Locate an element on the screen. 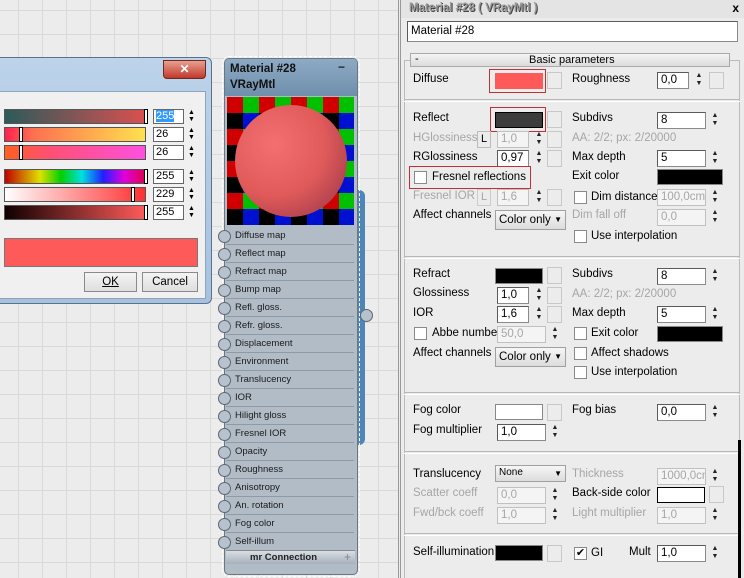  node-slot: Environment is located at coordinates (286, 362).